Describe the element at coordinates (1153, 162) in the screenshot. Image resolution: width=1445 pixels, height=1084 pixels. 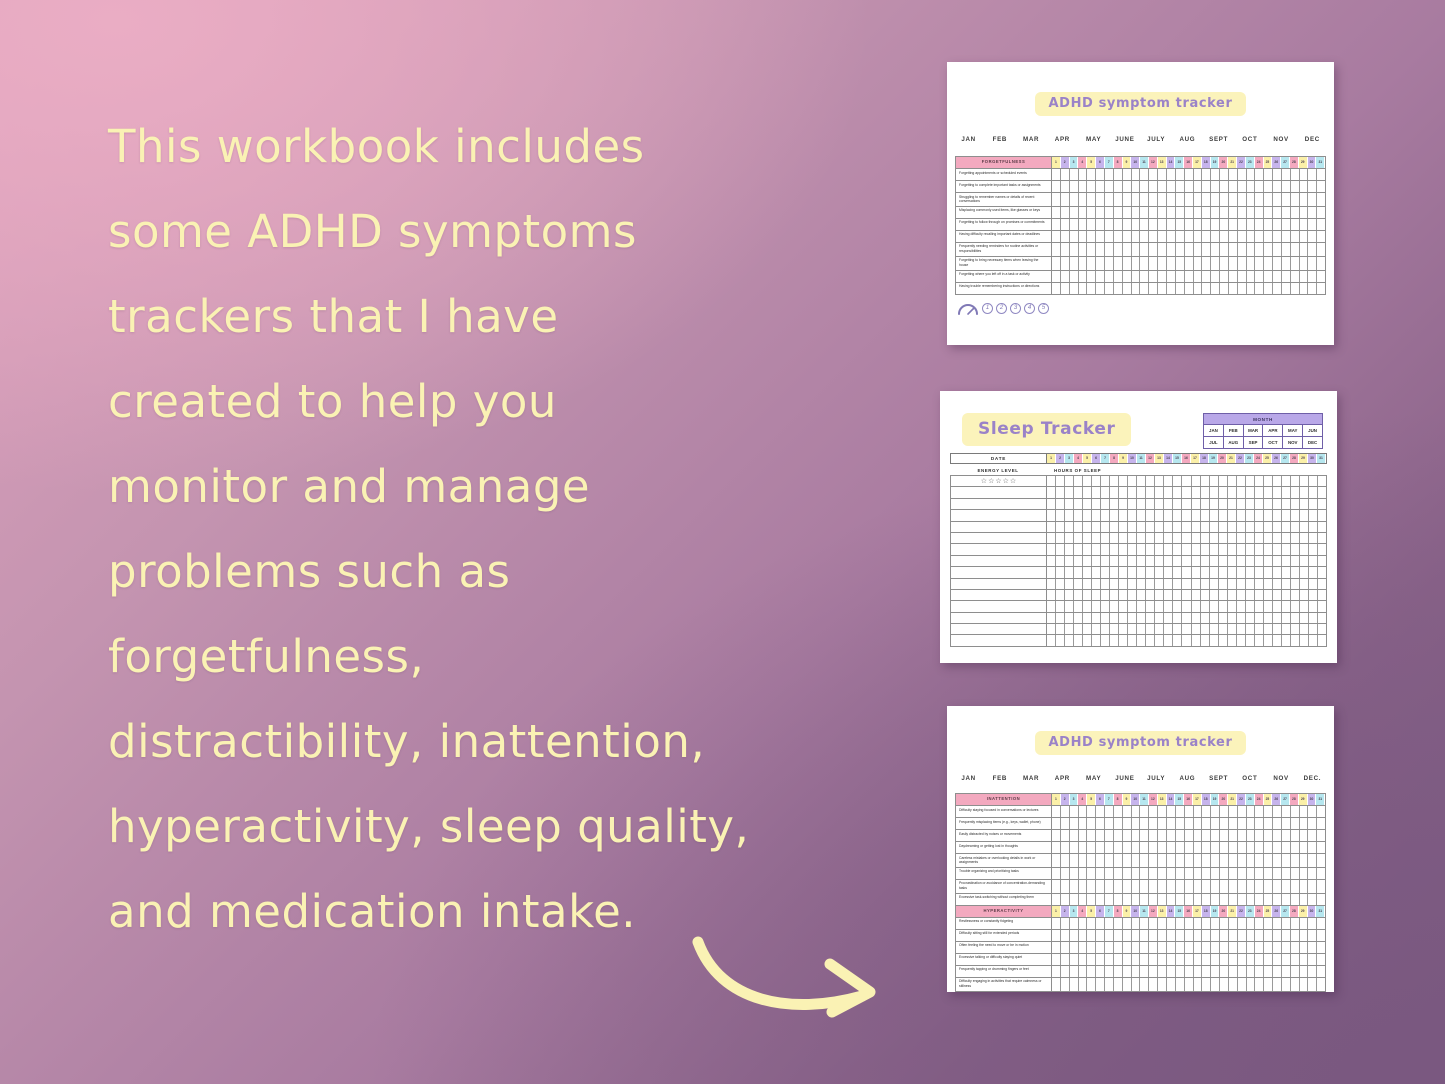
I see `day-number-cell: 12` at that location.